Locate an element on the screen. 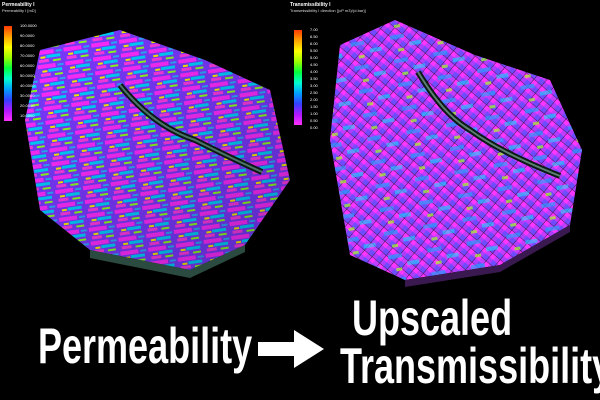 This screenshot has width=600, height=400. tick-label: 4.00 is located at coordinates (314, 71).